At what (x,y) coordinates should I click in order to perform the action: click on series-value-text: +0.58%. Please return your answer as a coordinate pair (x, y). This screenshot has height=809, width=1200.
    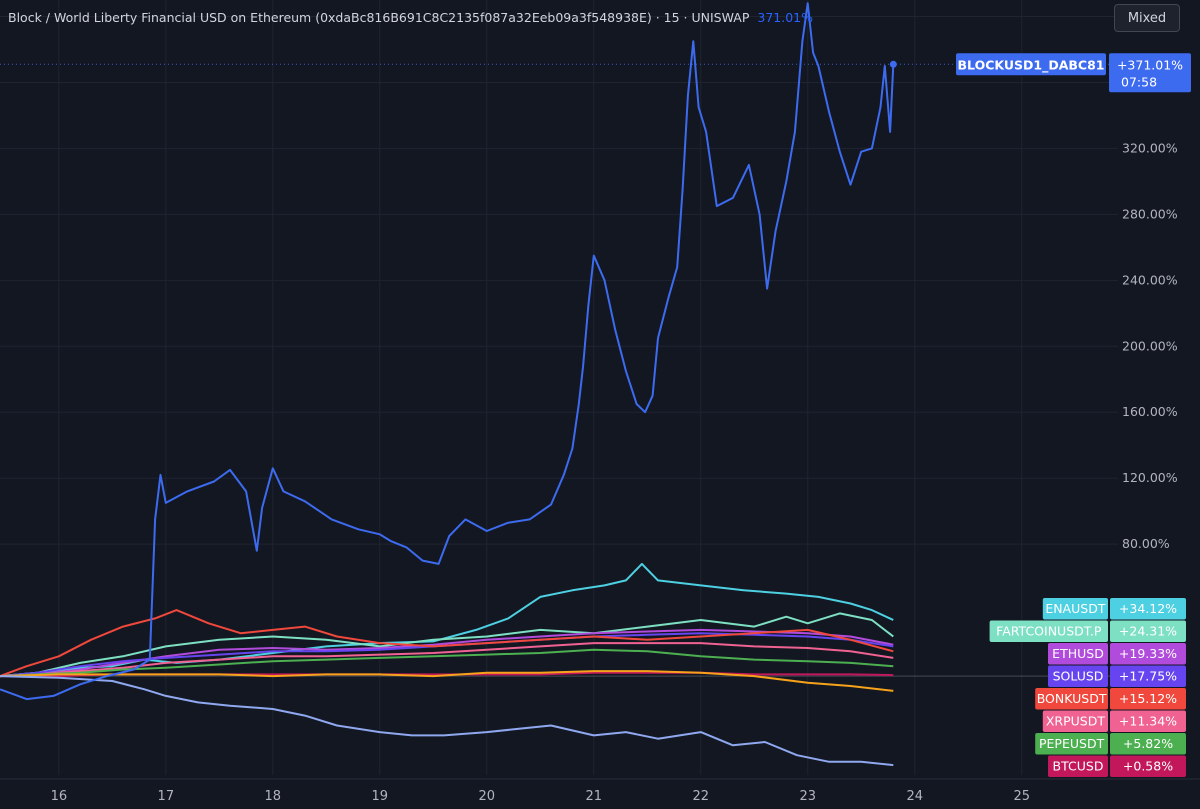
    Looking at the image, I should click on (1148, 766).